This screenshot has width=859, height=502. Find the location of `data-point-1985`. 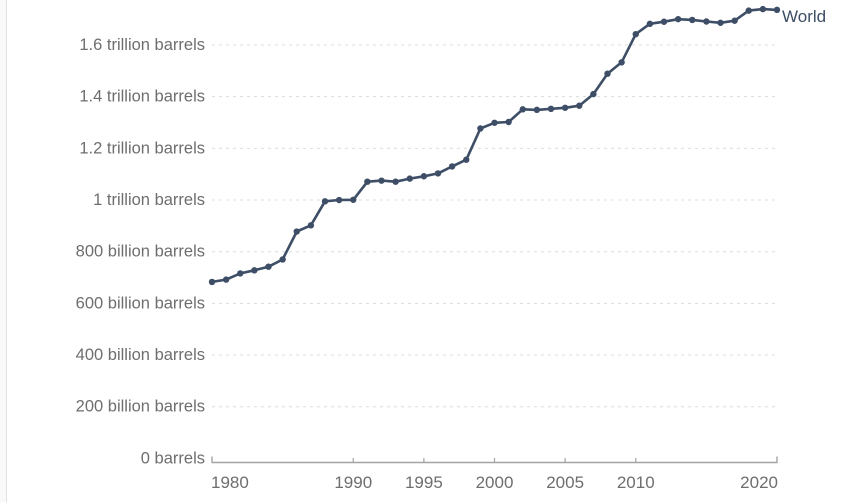

data-point-1985 is located at coordinates (282, 259).